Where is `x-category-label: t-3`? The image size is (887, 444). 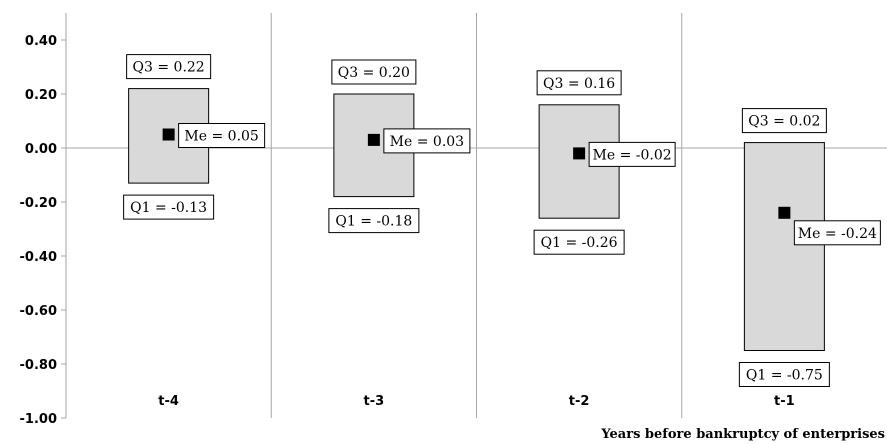 x-category-label: t-3 is located at coordinates (374, 401).